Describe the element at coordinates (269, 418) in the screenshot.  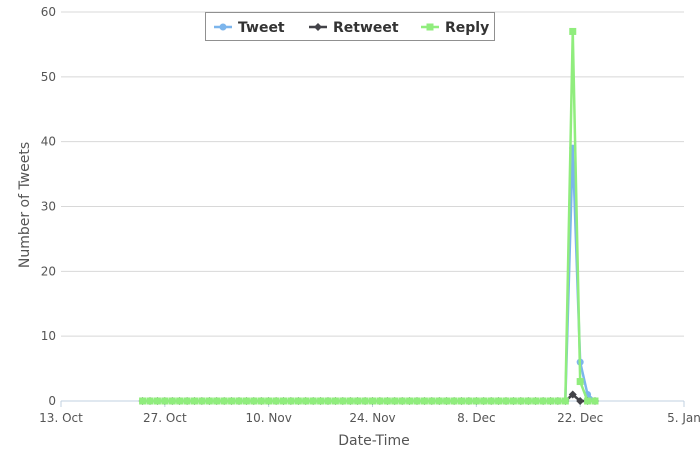
I see `x-tick-label: 10. Nov` at that location.